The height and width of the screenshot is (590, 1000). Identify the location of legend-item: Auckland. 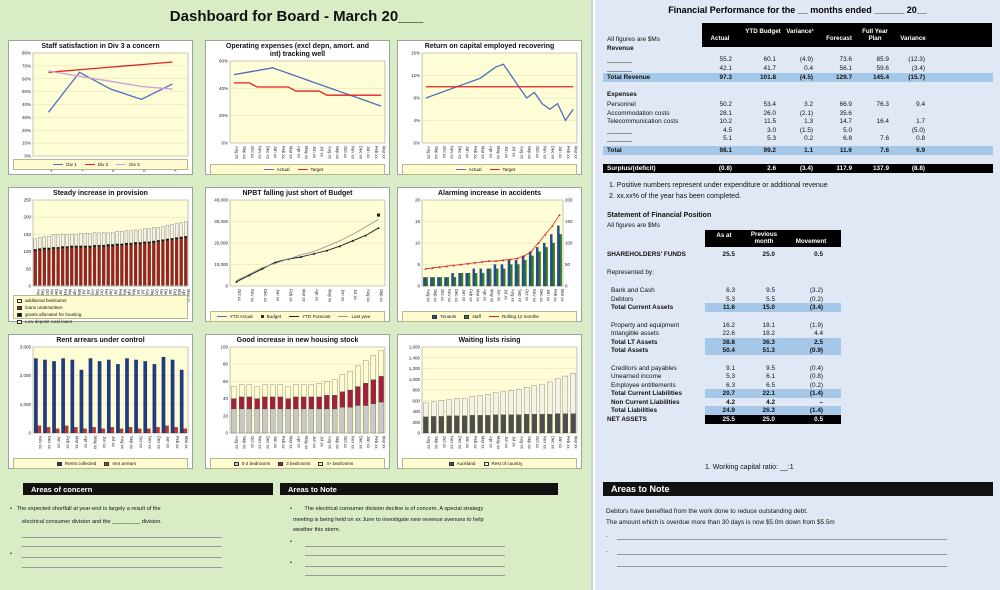
(462, 463).